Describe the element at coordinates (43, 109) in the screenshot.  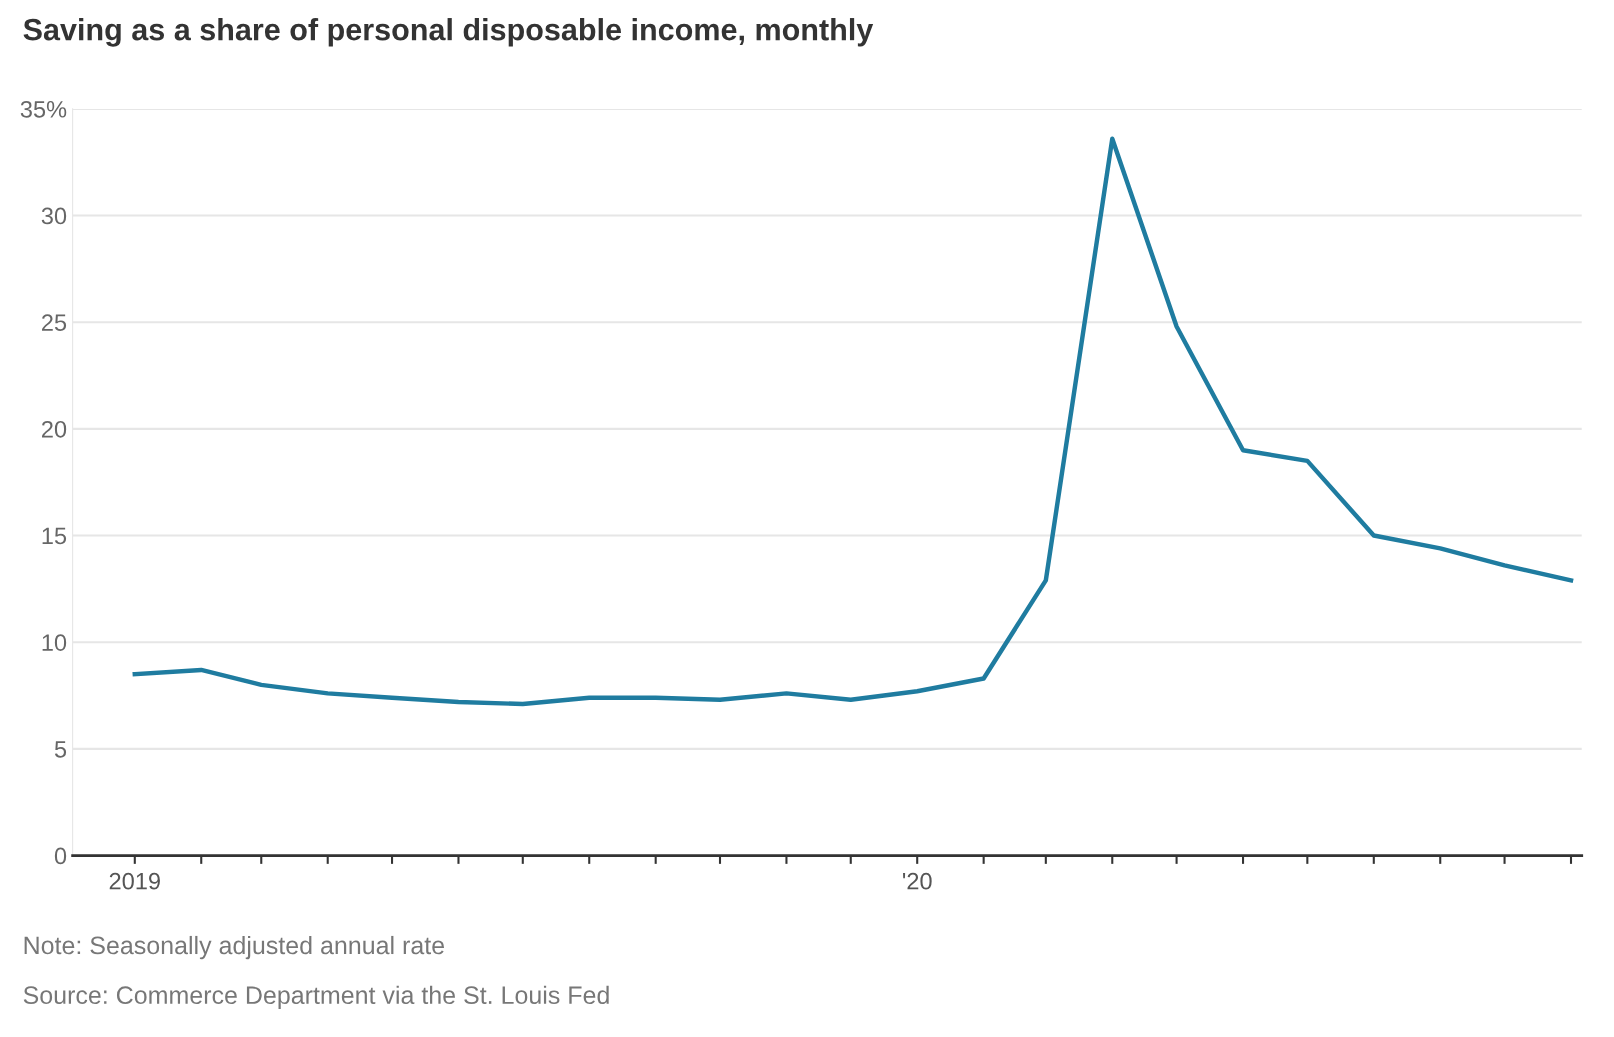
I see `y-tick-label: 35%` at that location.